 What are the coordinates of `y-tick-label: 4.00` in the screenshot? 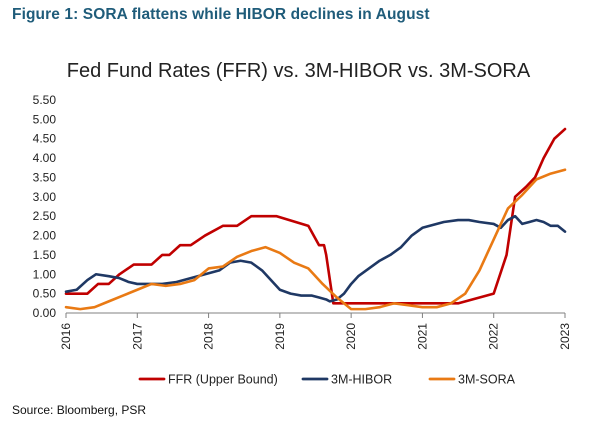 It's located at (45, 158).